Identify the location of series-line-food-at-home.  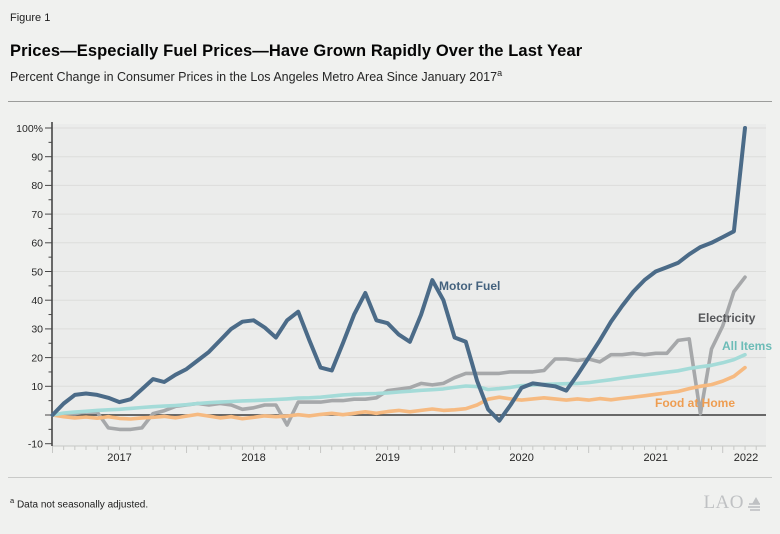
(398, 393).